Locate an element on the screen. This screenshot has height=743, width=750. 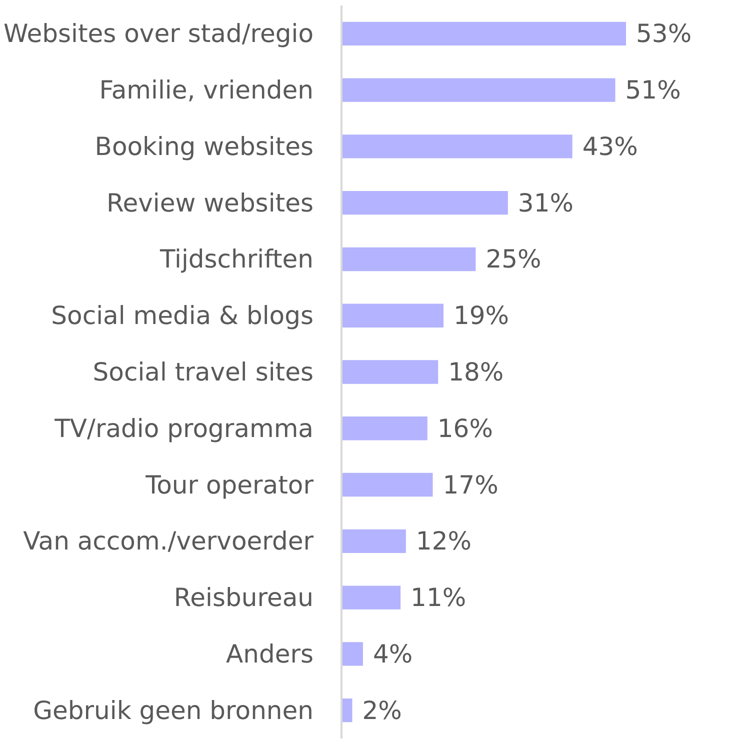
data-label: 43% is located at coordinates (610, 146).